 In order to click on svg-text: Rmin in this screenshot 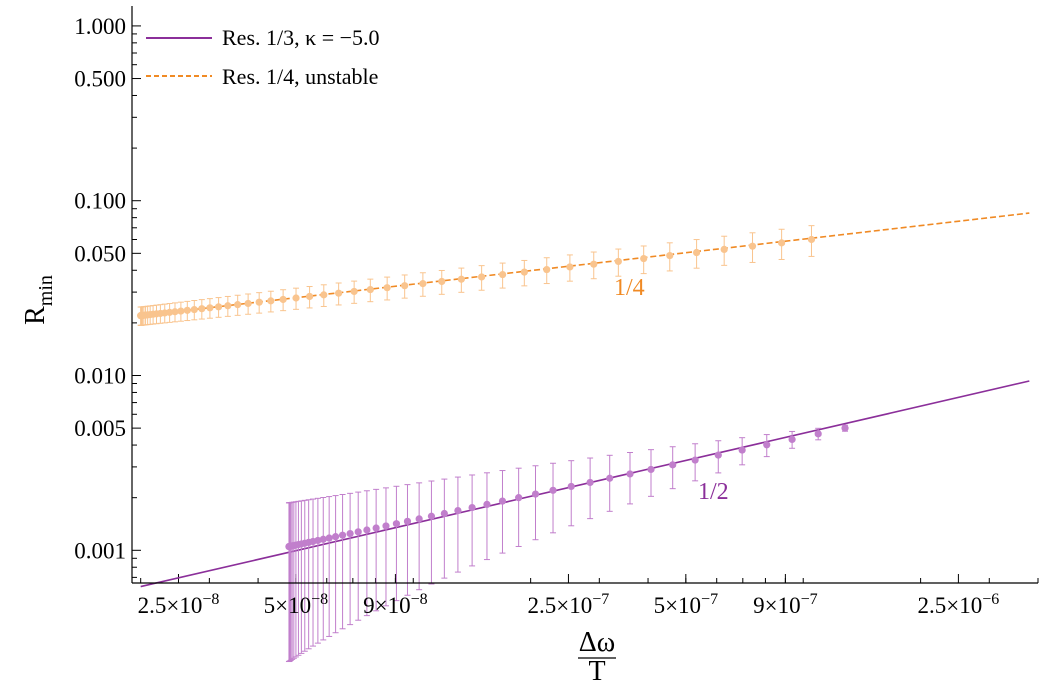, I will do `click(38, 300)`.